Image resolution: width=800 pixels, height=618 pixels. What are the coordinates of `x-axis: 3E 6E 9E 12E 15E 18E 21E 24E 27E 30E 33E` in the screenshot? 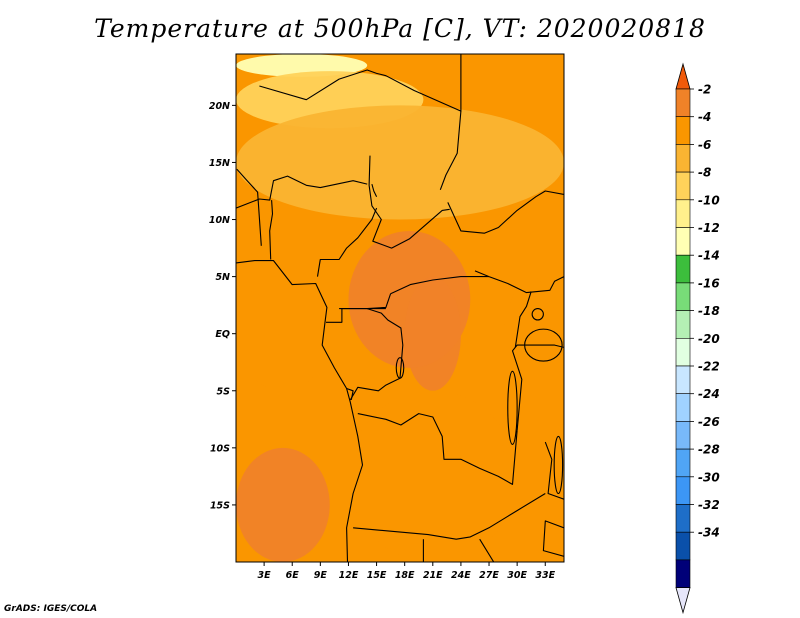 It's located at (407, 571).